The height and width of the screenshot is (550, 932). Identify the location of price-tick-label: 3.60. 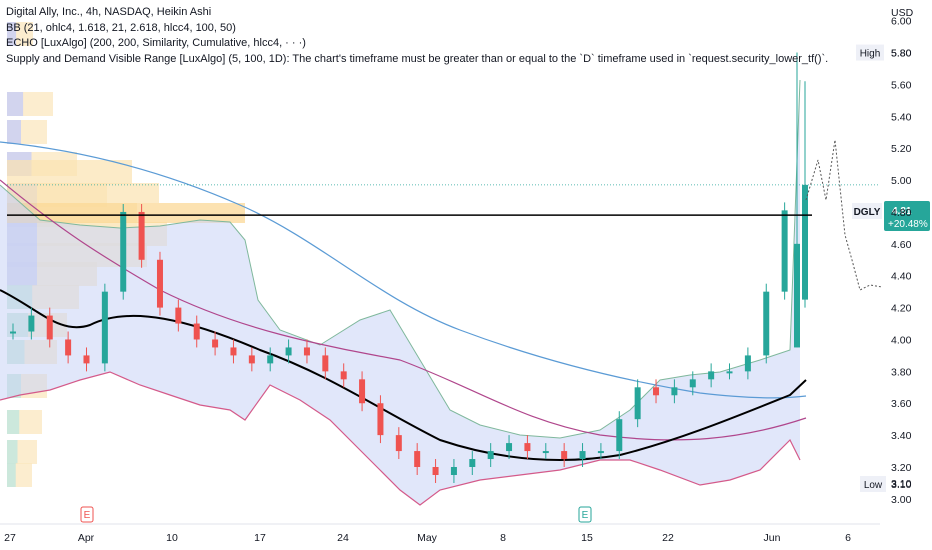
(901, 404).